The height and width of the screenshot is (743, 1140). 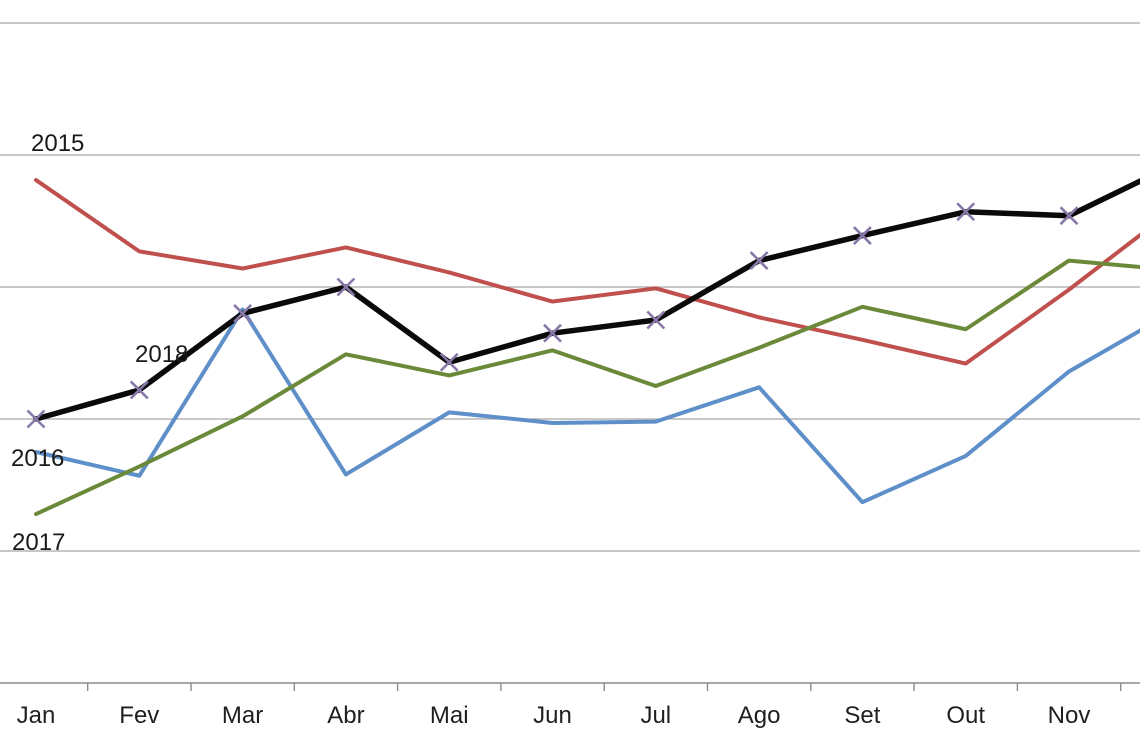 What do you see at coordinates (38, 458) in the screenshot?
I see `series-label-2016: 2016` at bounding box center [38, 458].